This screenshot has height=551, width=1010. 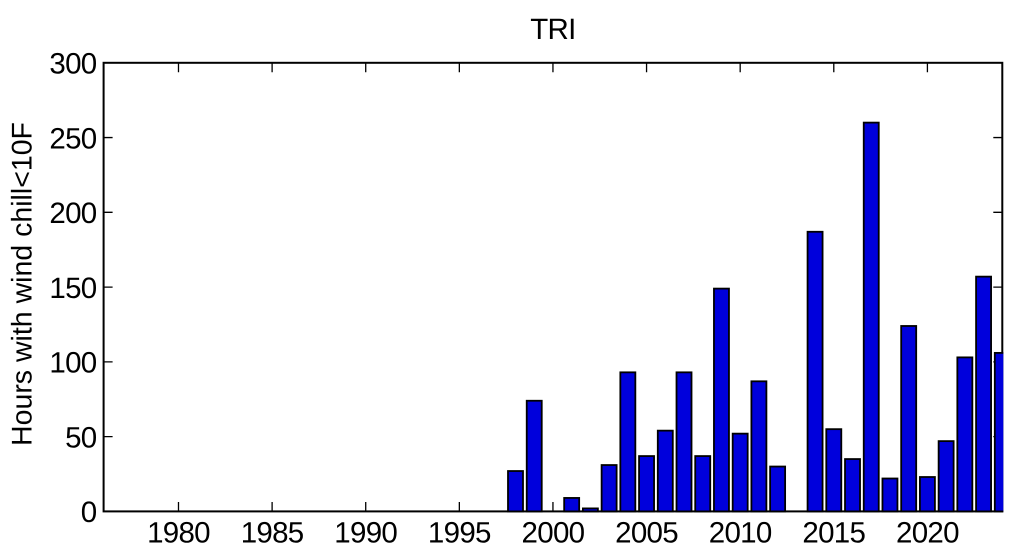 I want to click on svg-text: 2020, so click(x=927, y=531).